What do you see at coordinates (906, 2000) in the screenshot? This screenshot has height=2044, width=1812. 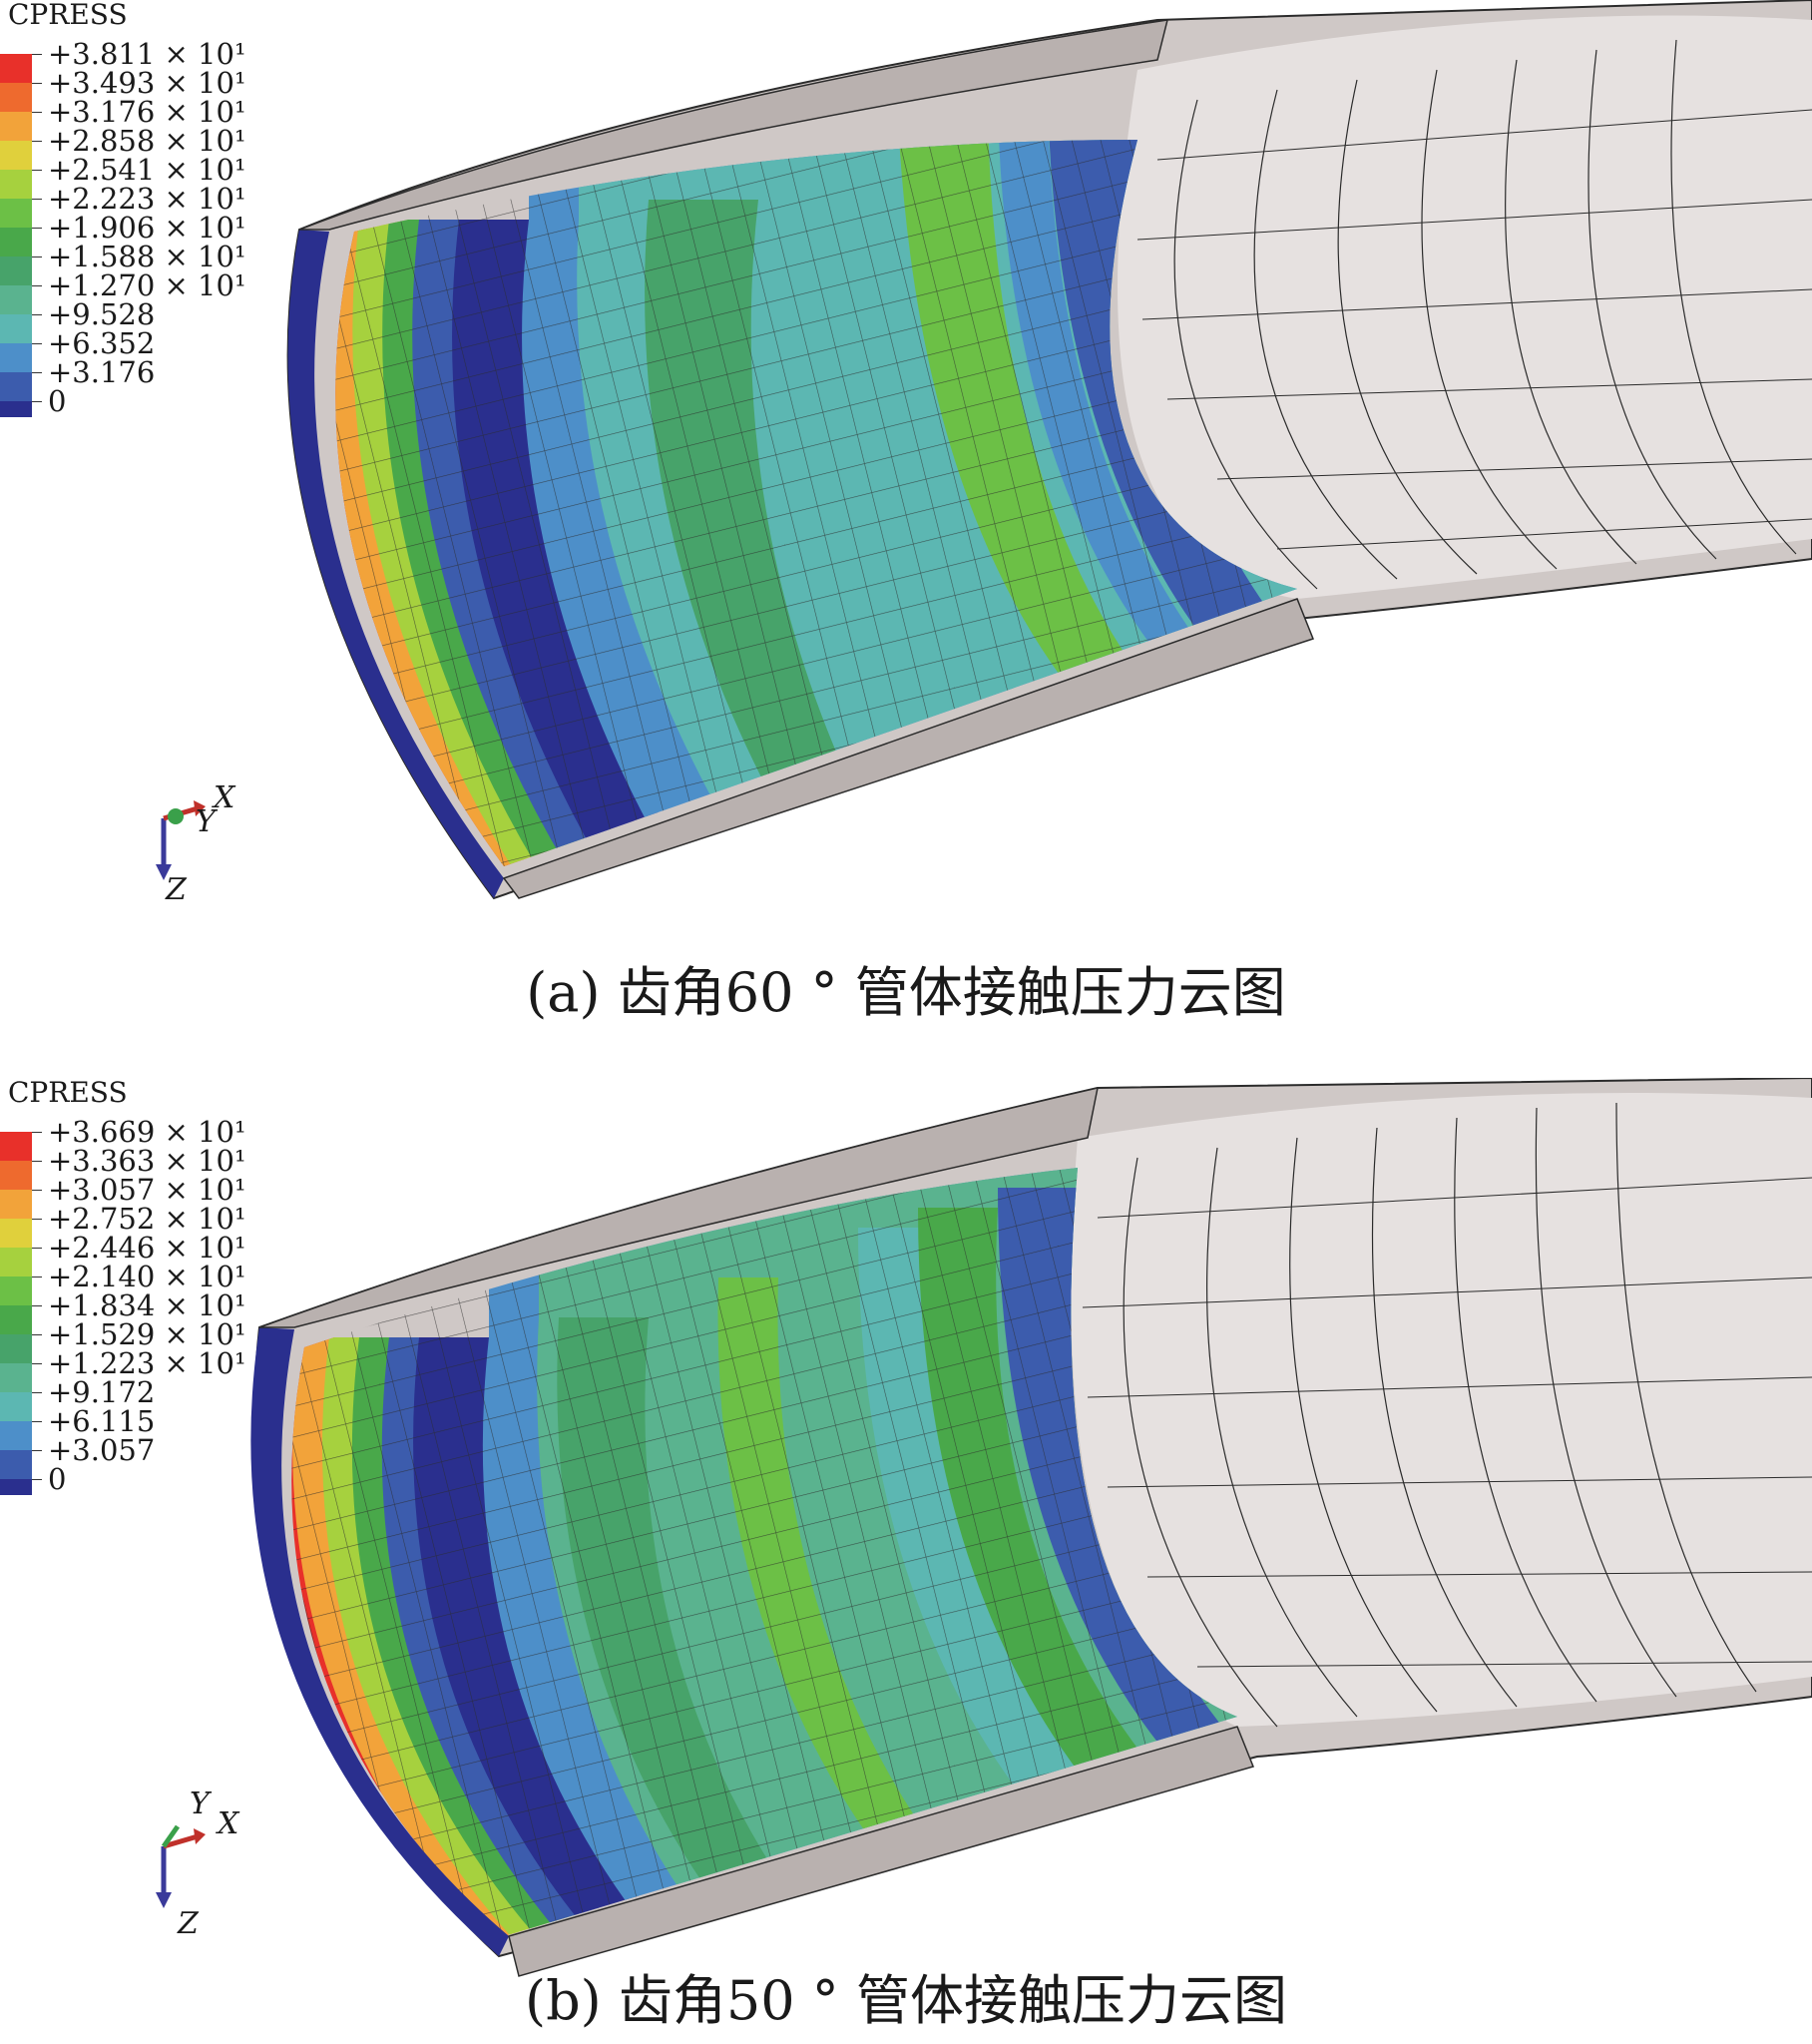 I see `caption-b: (b) 齿角50 ° 管体接触压力云图` at bounding box center [906, 2000].